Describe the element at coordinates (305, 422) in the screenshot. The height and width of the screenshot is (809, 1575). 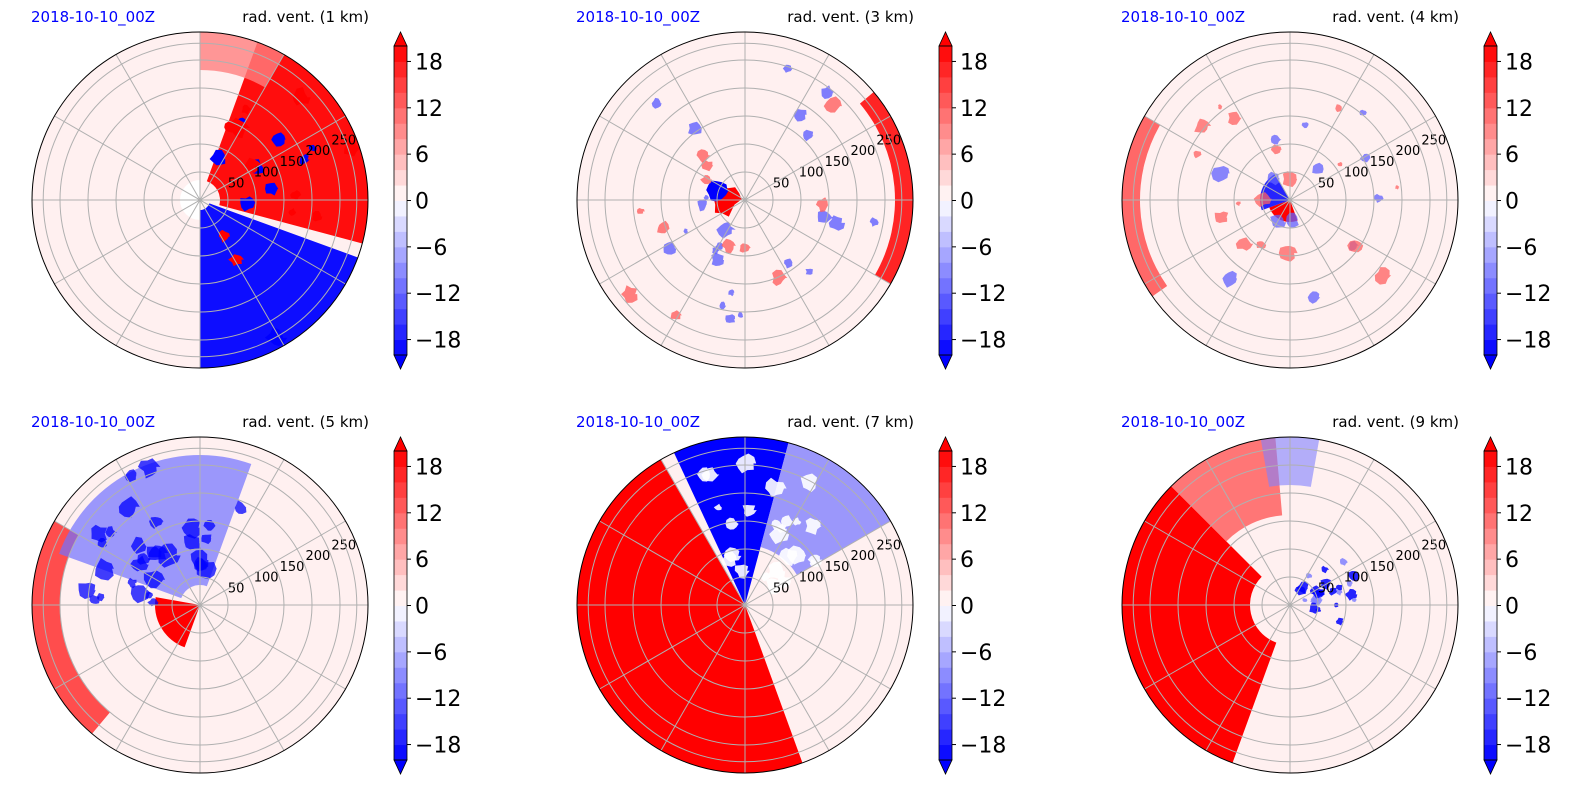
I see `panel-title: rad. vent. (5 km)` at that location.